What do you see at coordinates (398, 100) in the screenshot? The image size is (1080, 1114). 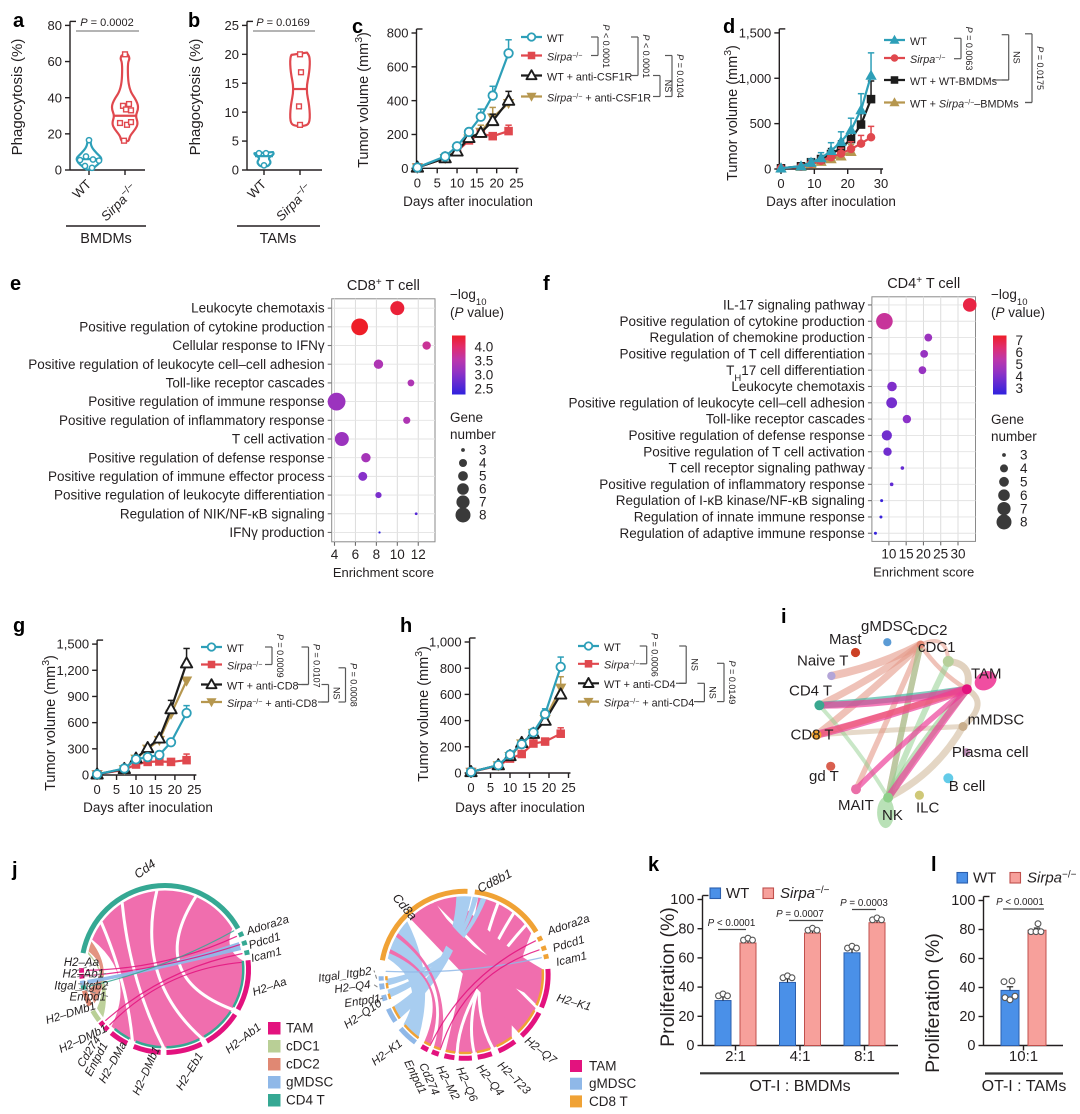 I see `svg-text: 400` at bounding box center [398, 100].